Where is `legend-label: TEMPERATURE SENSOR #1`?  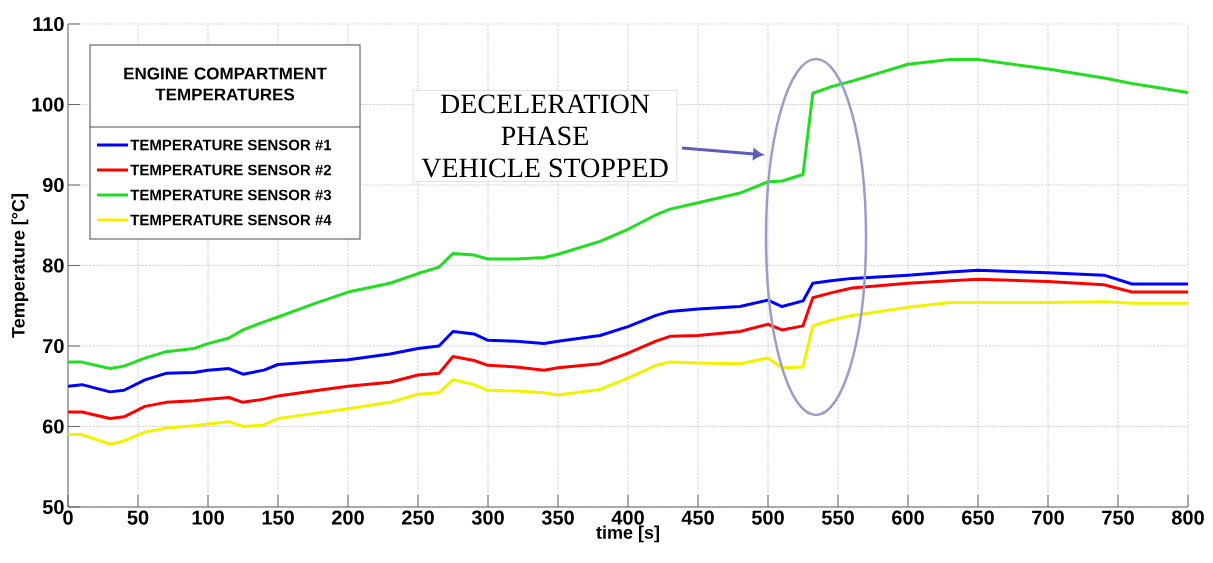 legend-label: TEMPERATURE SENSOR #1 is located at coordinates (231, 145).